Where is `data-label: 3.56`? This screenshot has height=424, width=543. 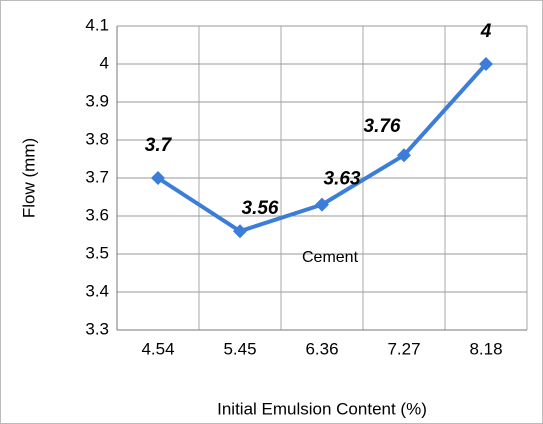
data-label: 3.56 is located at coordinates (260, 208).